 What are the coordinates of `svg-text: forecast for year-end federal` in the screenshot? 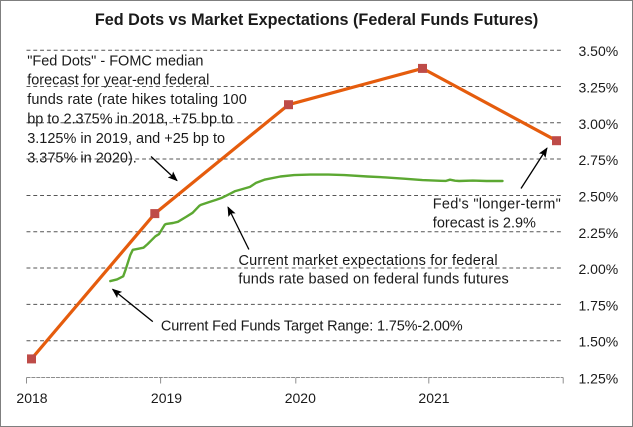 It's located at (118, 81).